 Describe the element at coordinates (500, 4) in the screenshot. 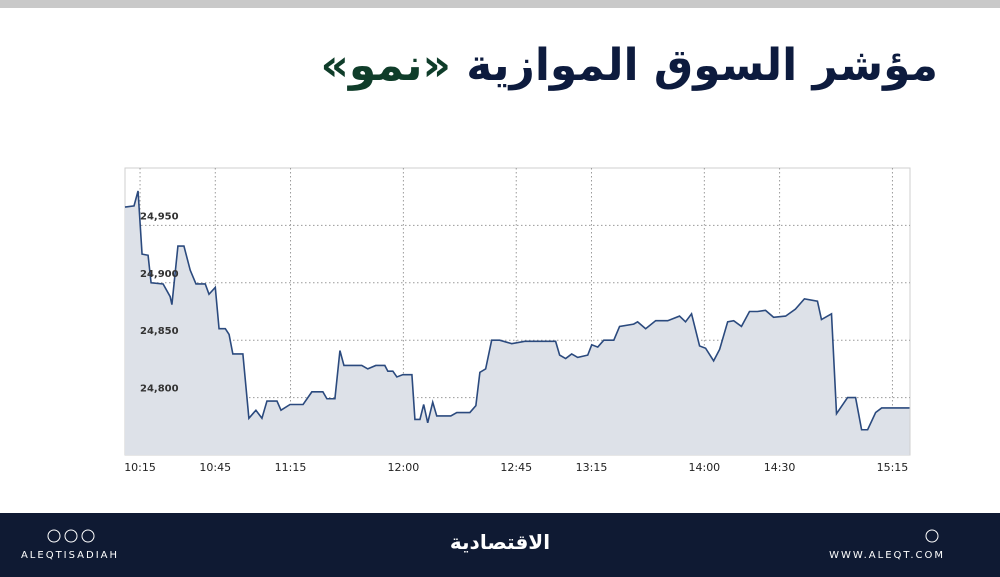

I see `top-band` at that location.